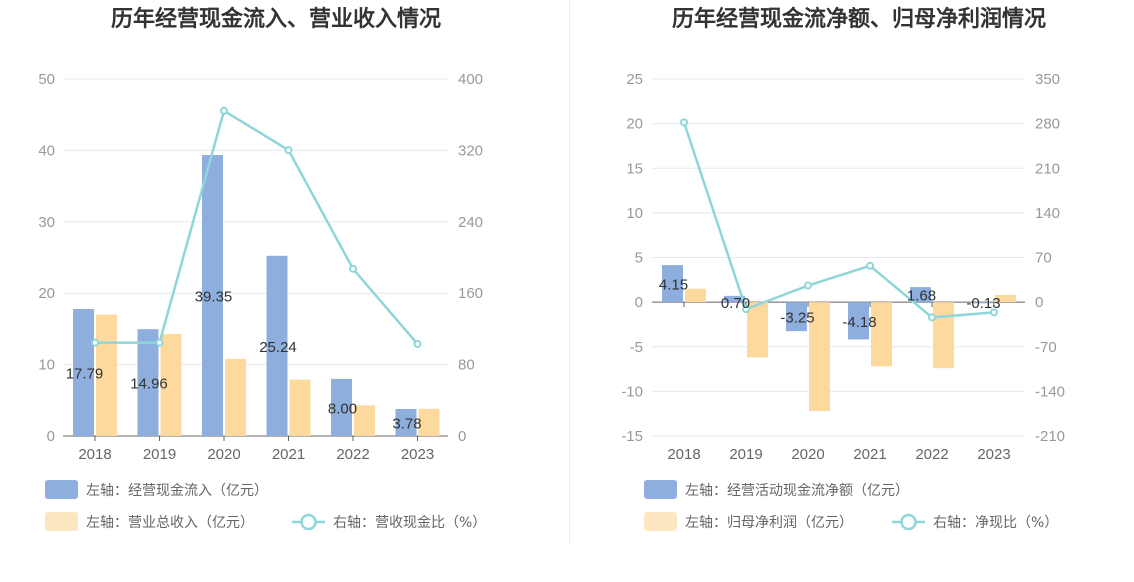 This screenshot has width=1134, height=582. What do you see at coordinates (46, 79) in the screenshot?
I see `y-left-tick-label: 50` at bounding box center [46, 79].